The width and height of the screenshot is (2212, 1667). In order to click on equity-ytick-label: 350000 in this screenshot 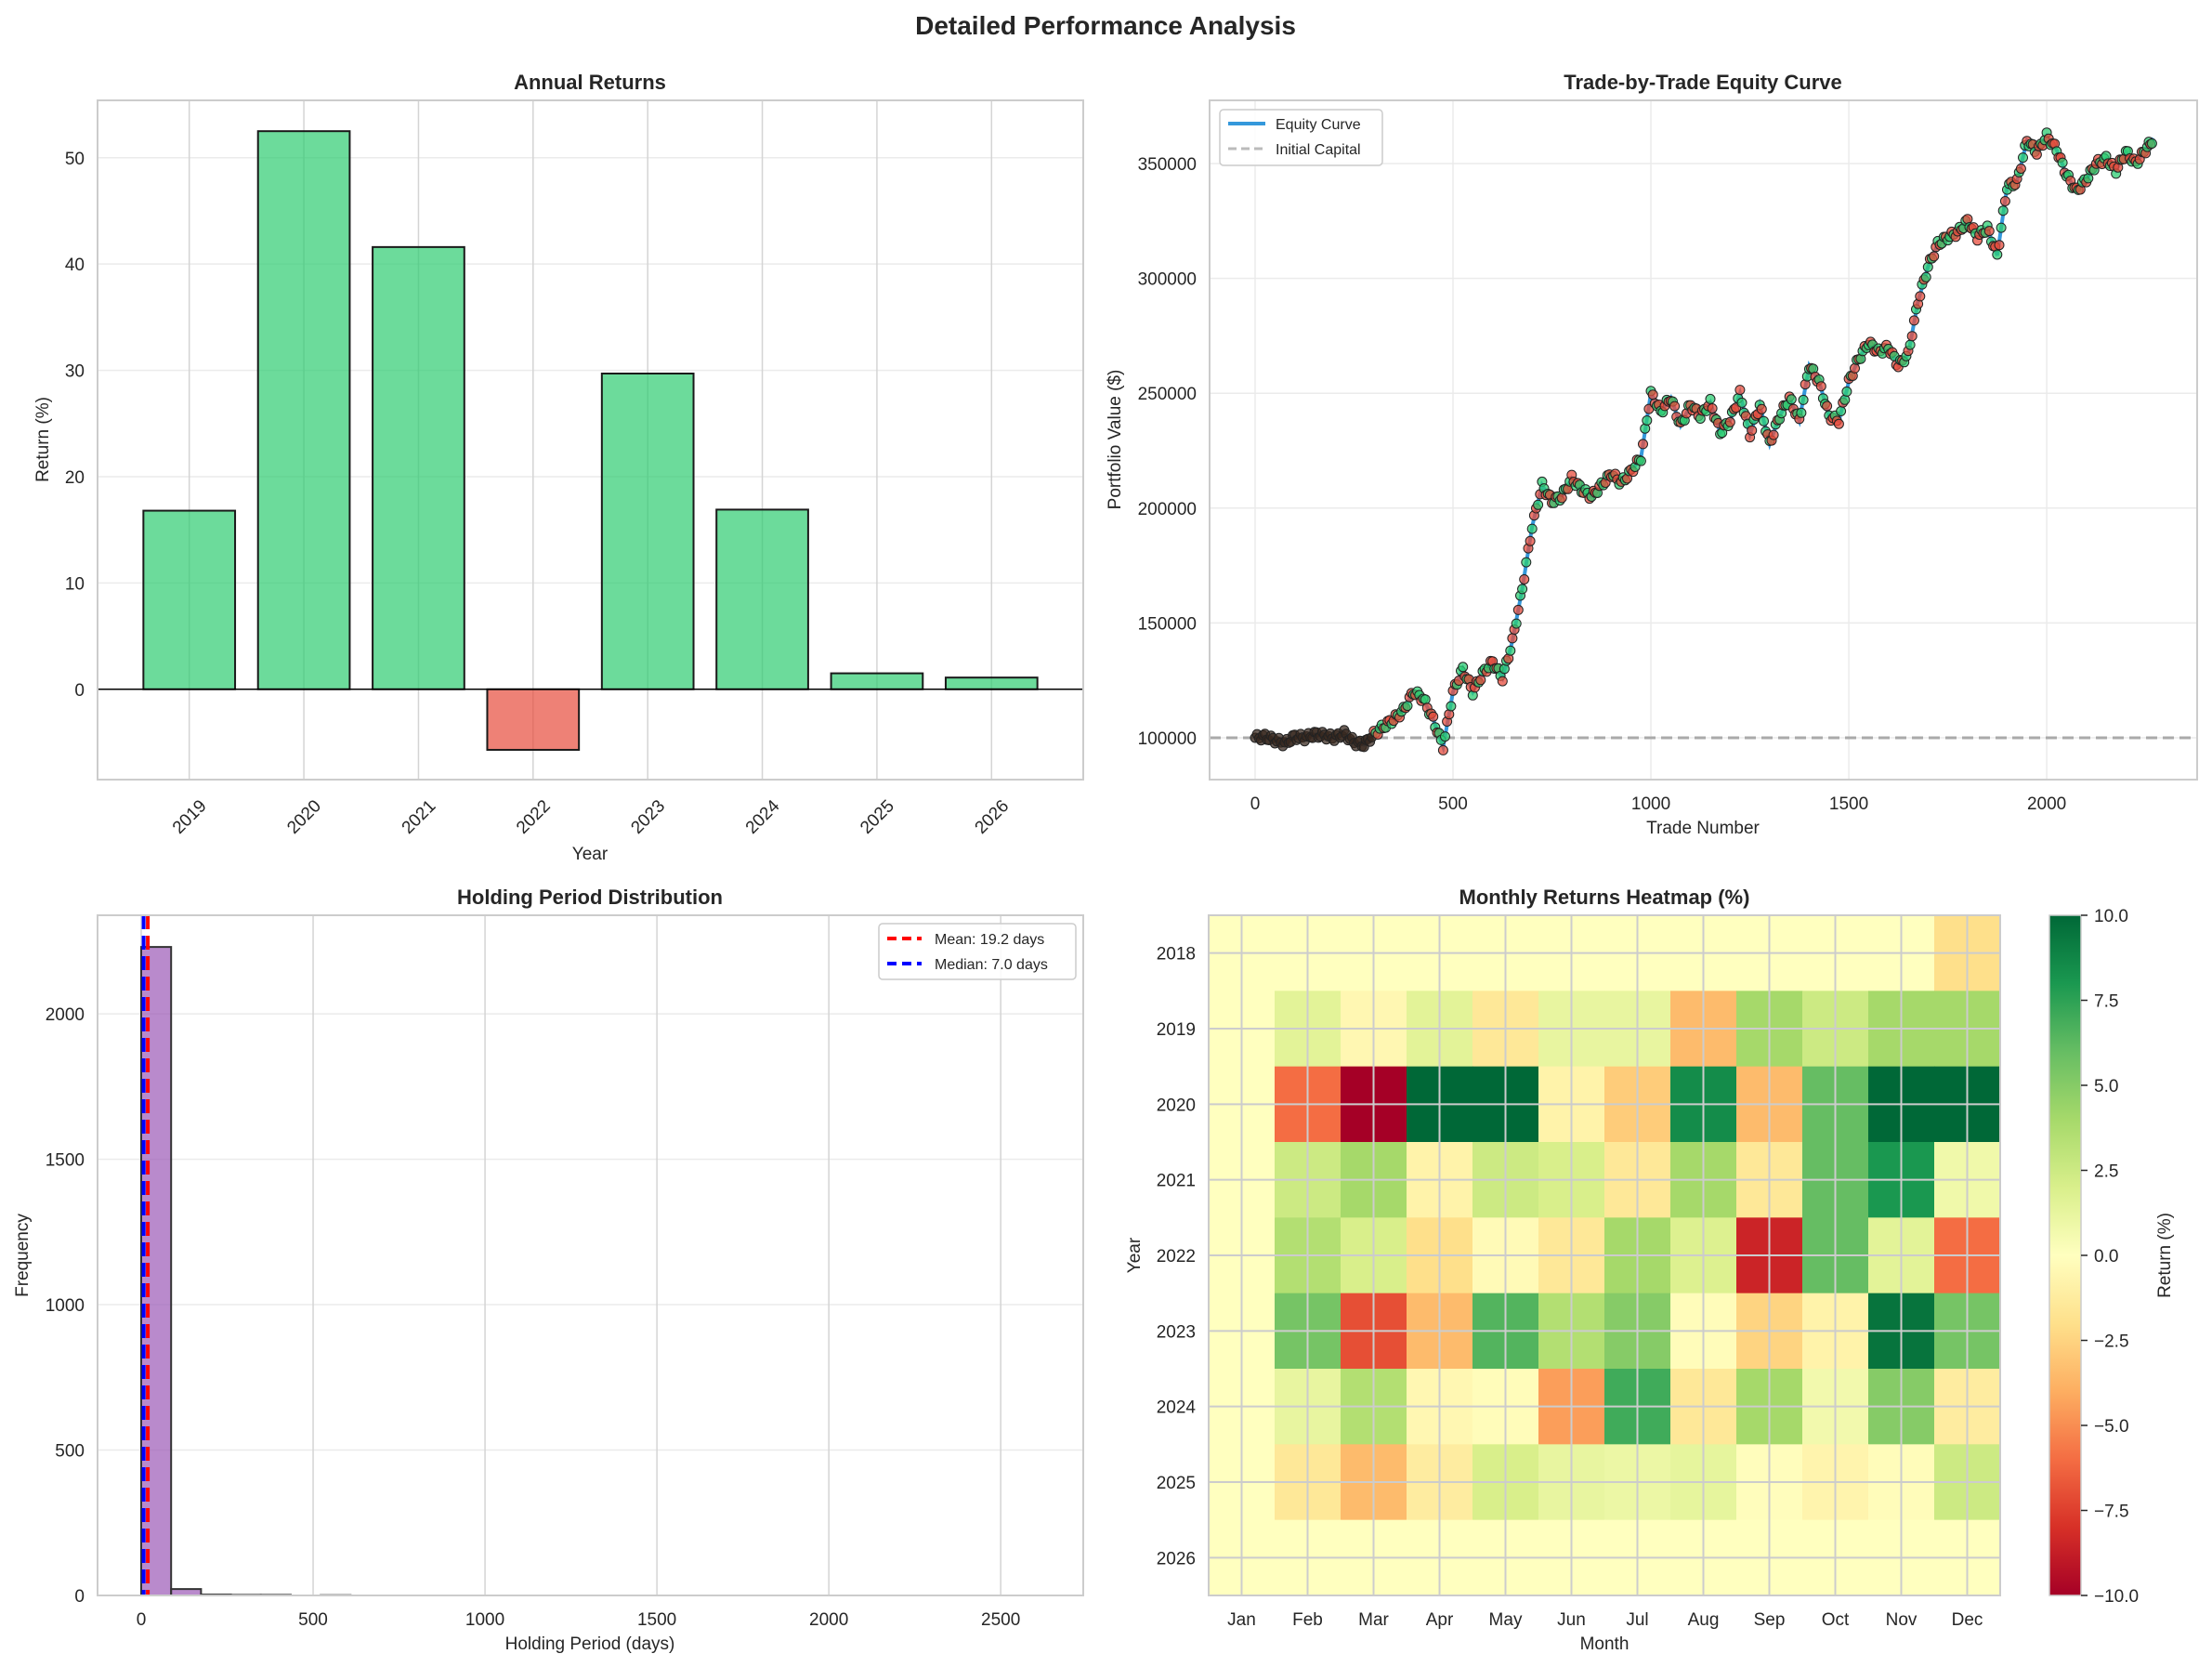, I will do `click(1167, 165)`.